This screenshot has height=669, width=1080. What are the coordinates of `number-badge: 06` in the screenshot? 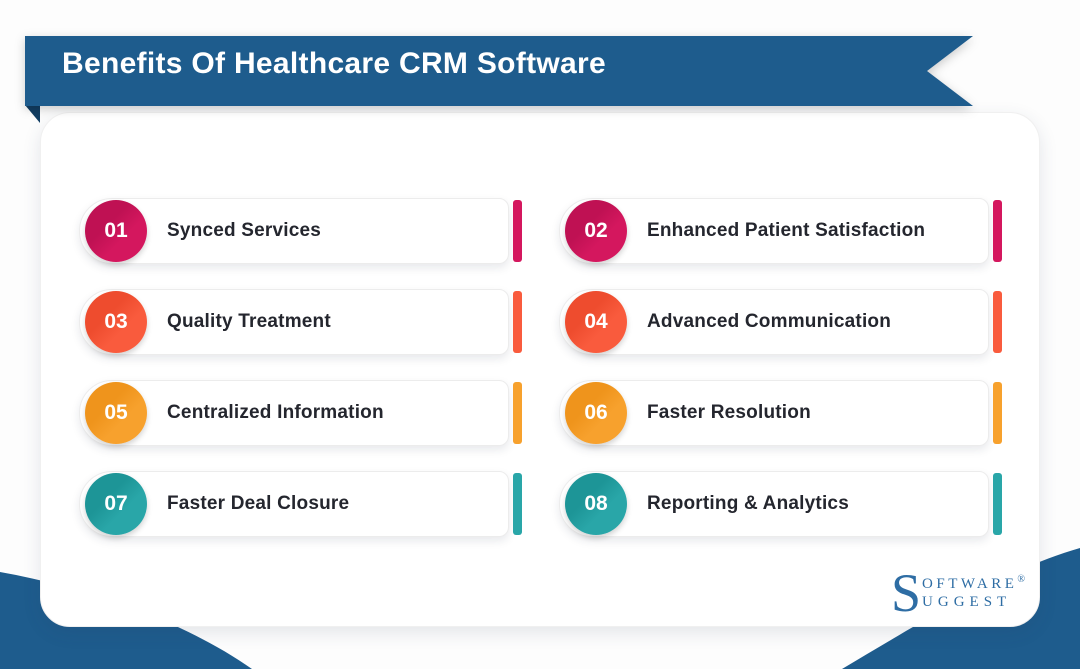 It's located at (596, 413).